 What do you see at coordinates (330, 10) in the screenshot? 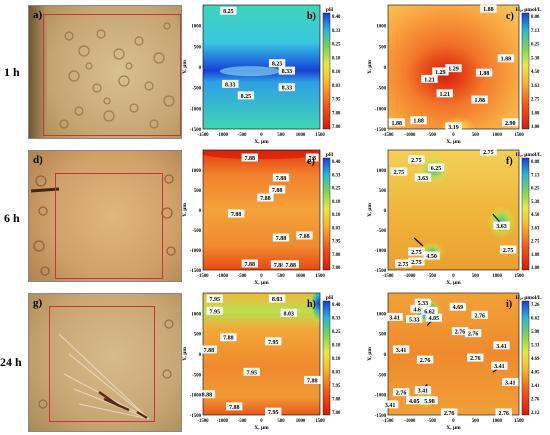
I see `colorbar-title: pH` at bounding box center [330, 10].